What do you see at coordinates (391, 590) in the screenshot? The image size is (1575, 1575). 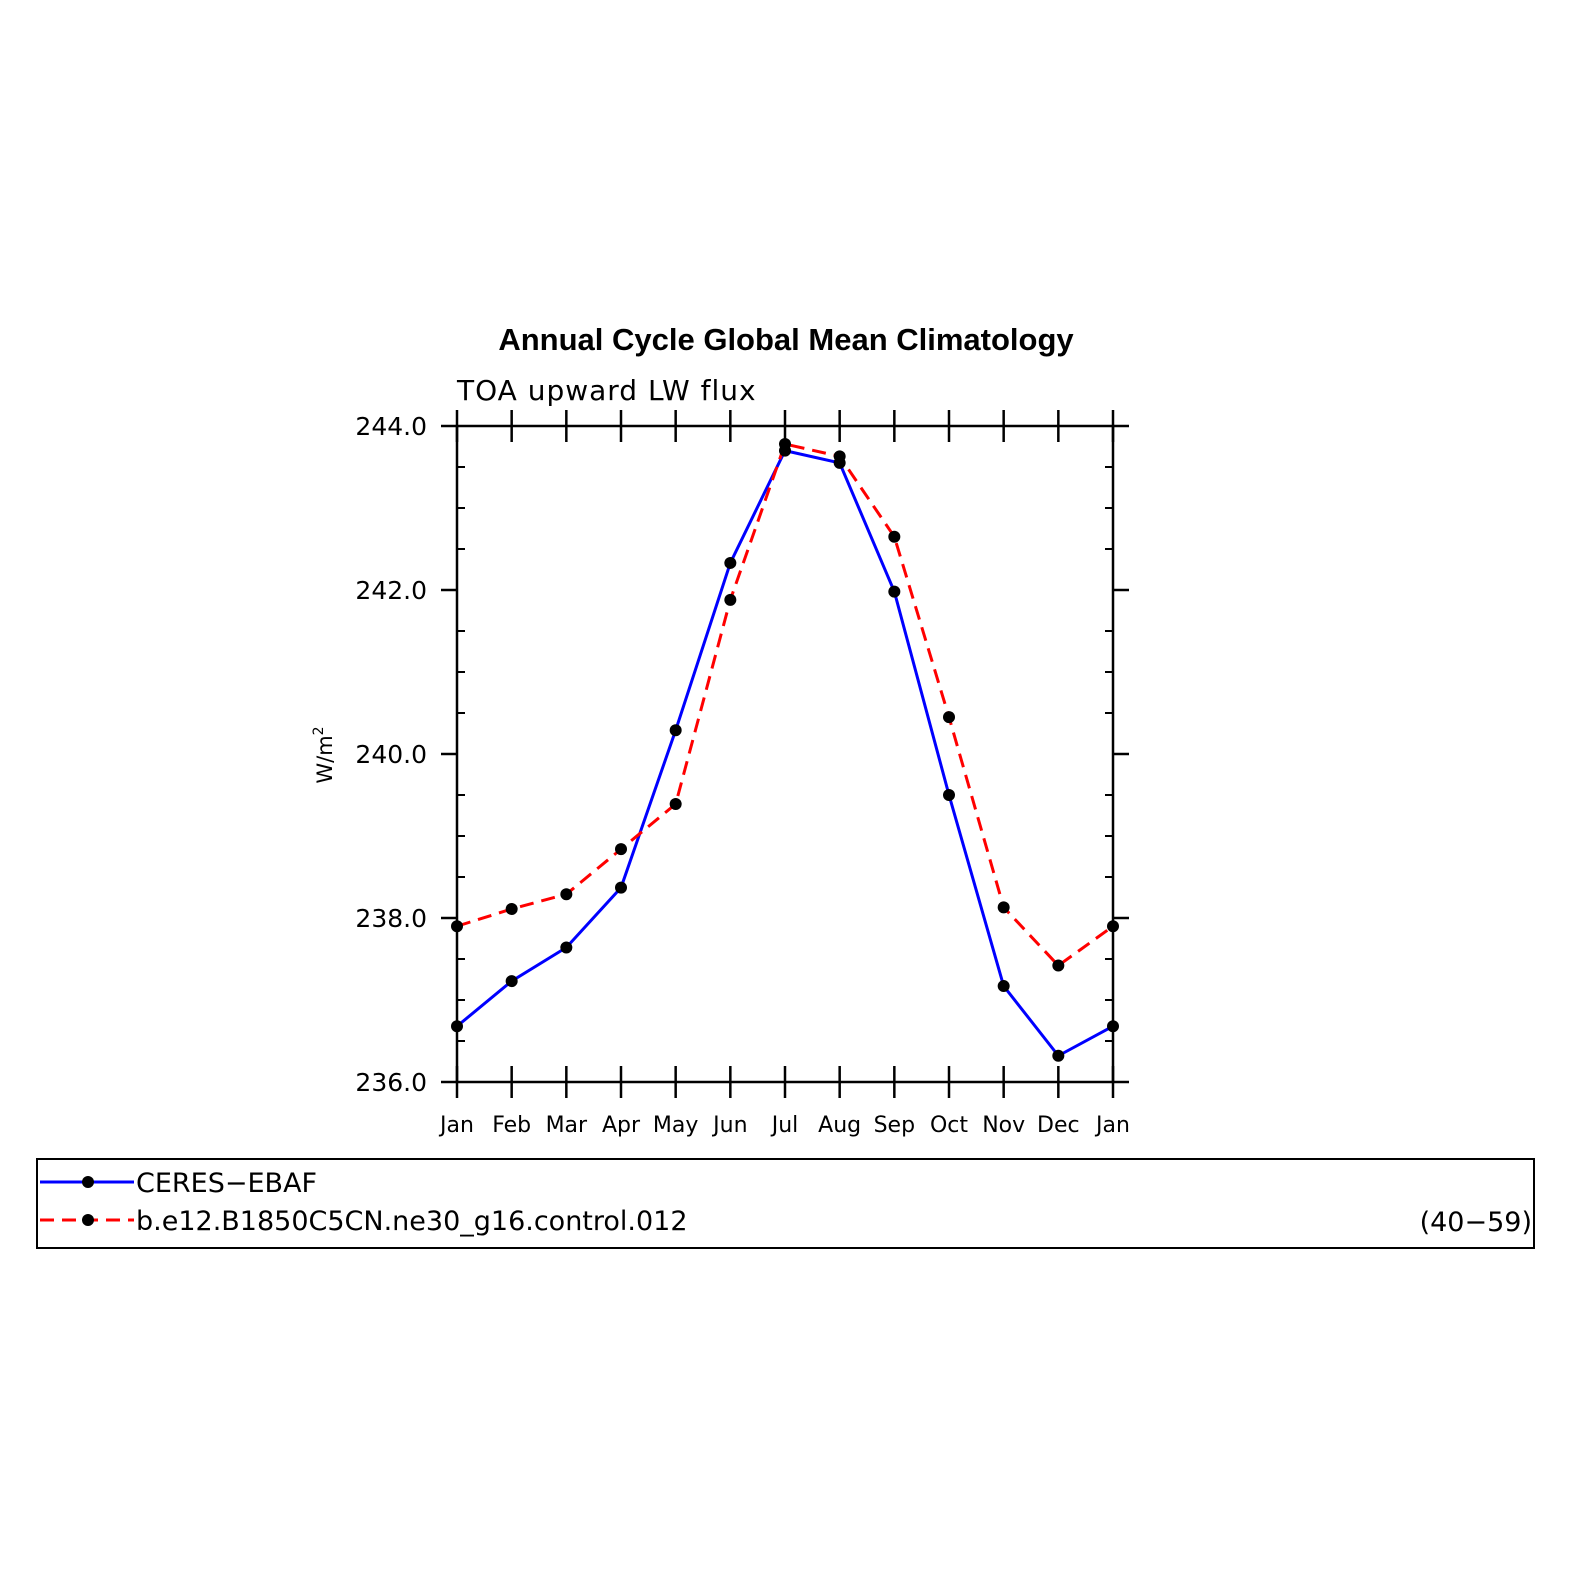 I see `y-tick-label: 242.0` at bounding box center [391, 590].